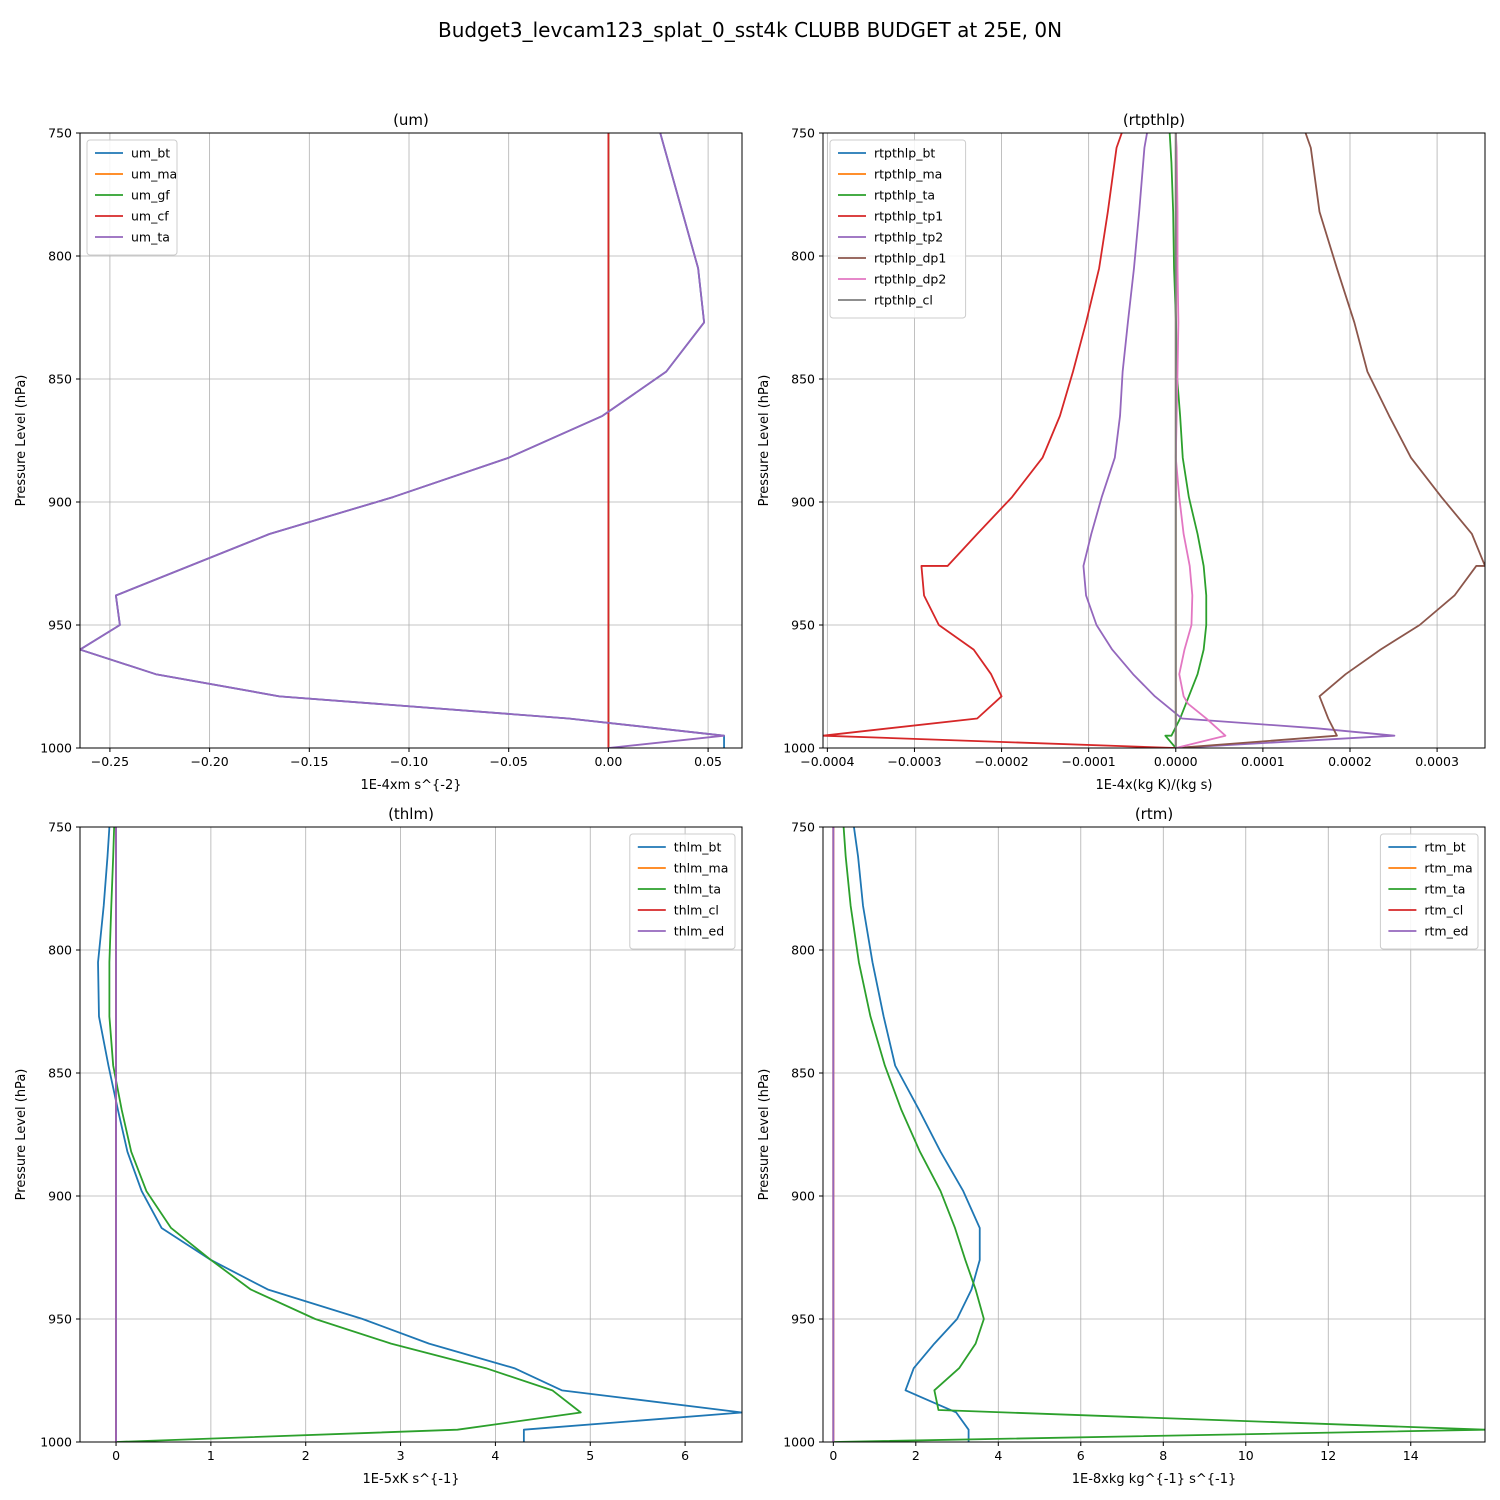 This screenshot has height=1500, width=1500. What do you see at coordinates (701, 868) in the screenshot?
I see `legend-entry: thlm_ma` at bounding box center [701, 868].